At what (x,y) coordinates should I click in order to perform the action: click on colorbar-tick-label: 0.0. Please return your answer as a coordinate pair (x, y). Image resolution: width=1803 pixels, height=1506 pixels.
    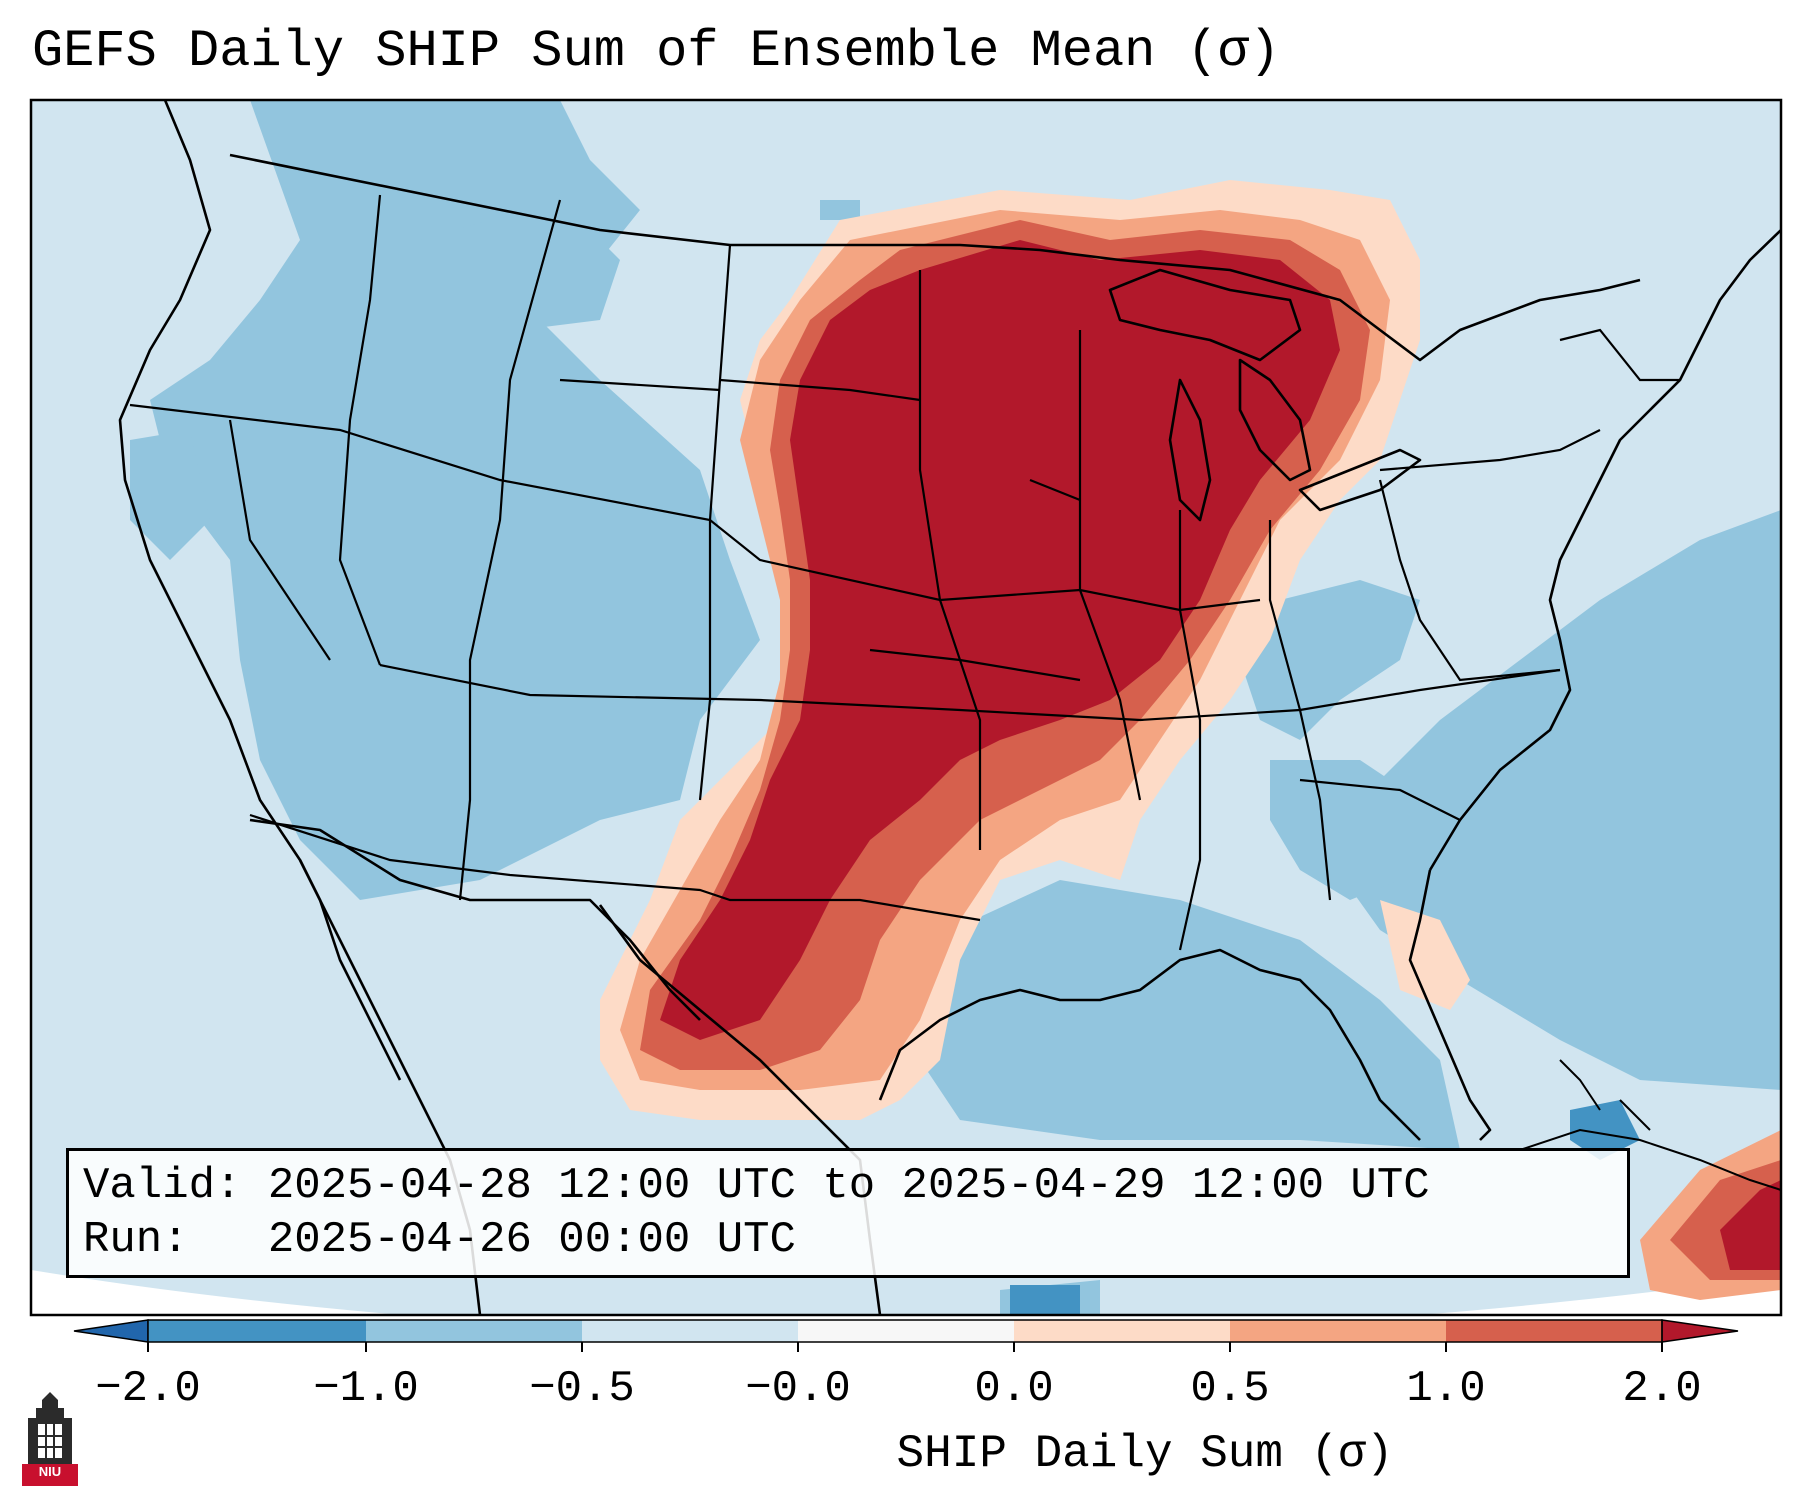
    Looking at the image, I should click on (1014, 1389).